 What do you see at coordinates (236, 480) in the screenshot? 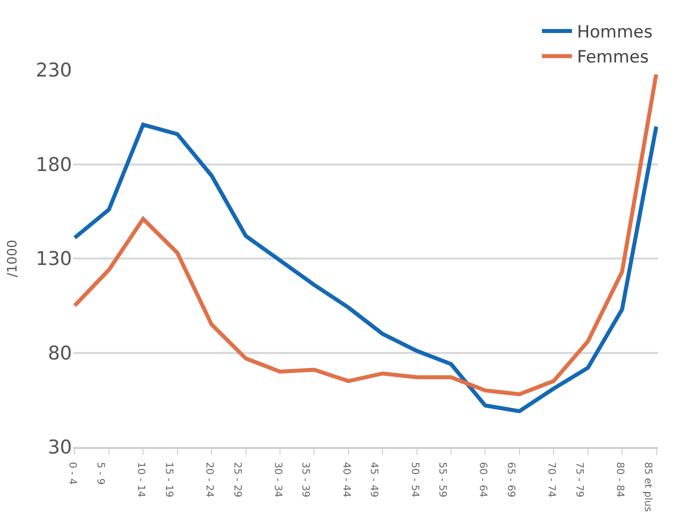
I see `x-tick-label: 25 - 29` at bounding box center [236, 480].